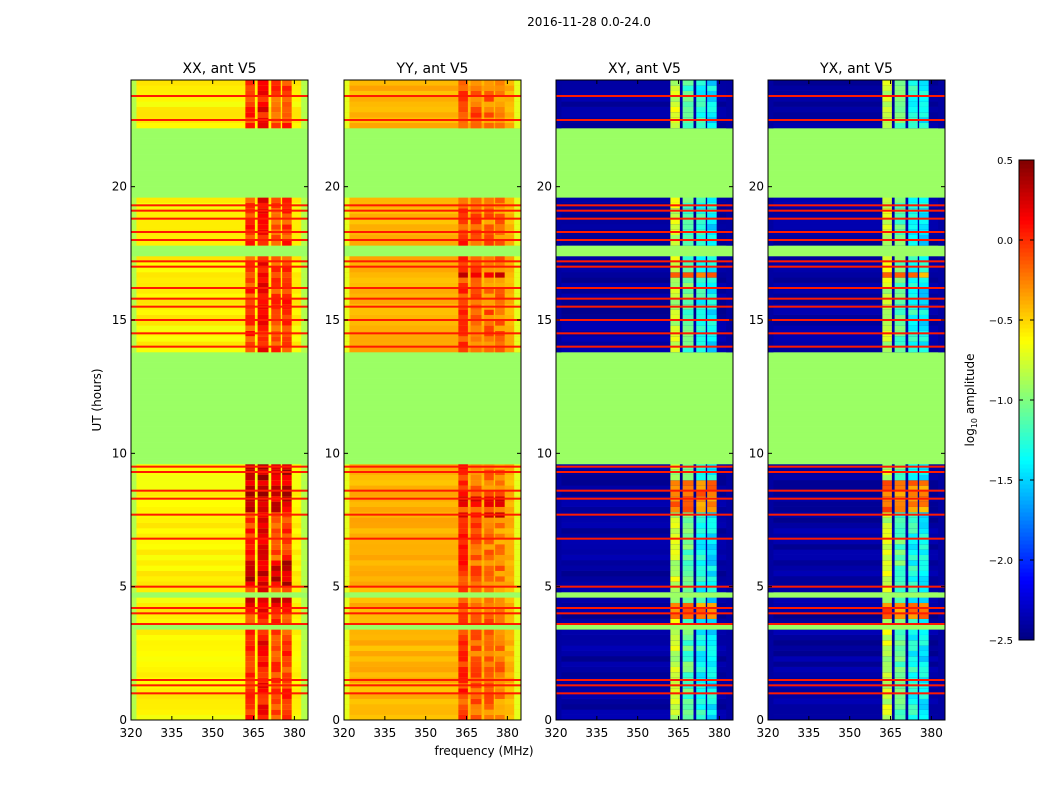 The height and width of the screenshot is (800, 1050). What do you see at coordinates (131, 733) in the screenshot?
I see `x-tick-label: 320` at bounding box center [131, 733].